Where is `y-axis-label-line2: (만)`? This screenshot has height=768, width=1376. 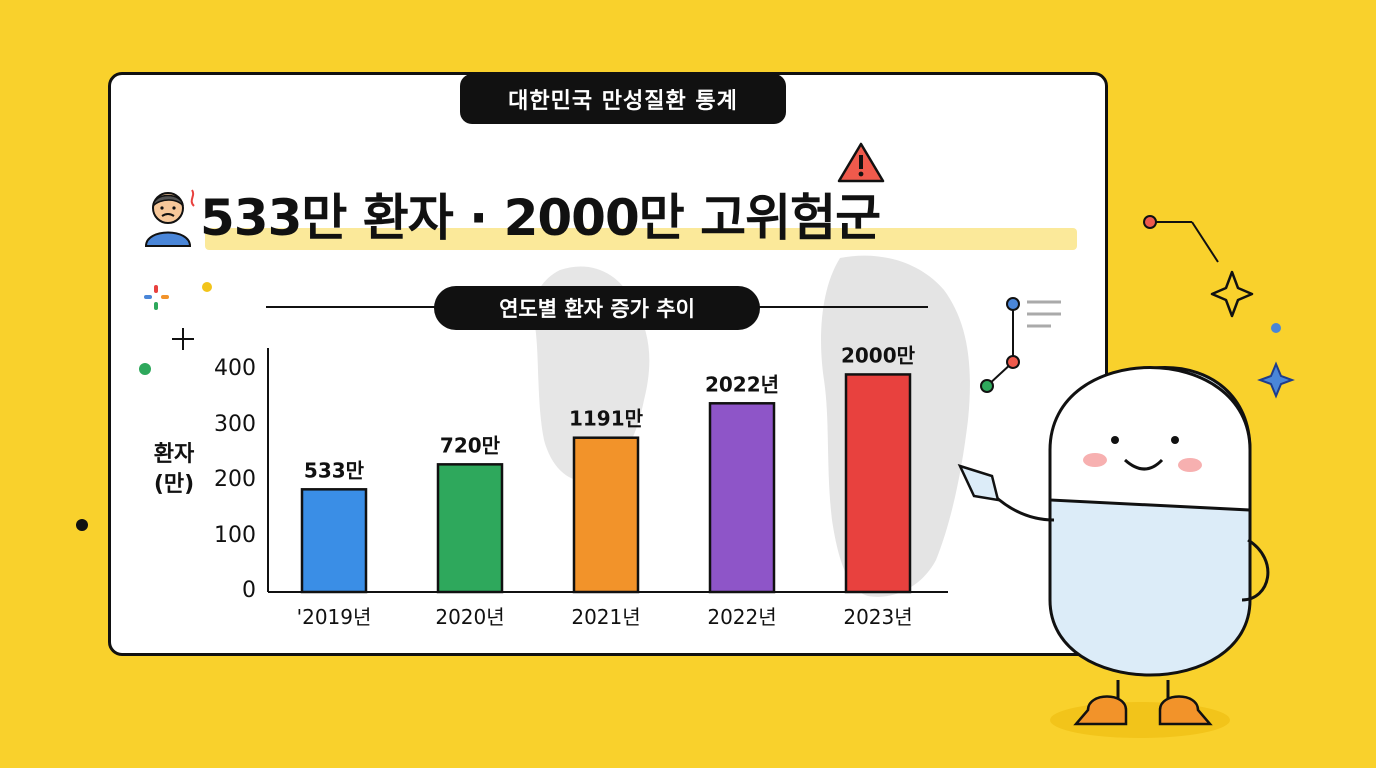
y-axis-label-line2: (만) is located at coordinates (174, 484).